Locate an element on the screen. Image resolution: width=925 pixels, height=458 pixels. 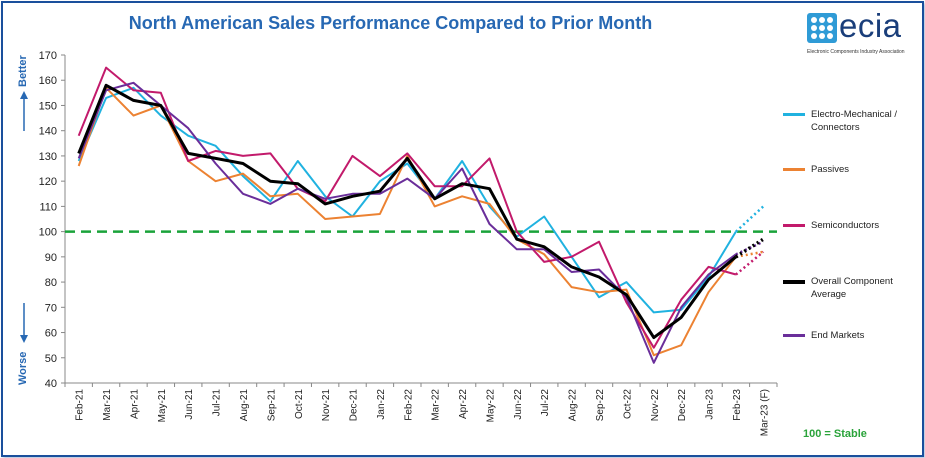
better-indicator: Better is located at coordinates (25, 95).